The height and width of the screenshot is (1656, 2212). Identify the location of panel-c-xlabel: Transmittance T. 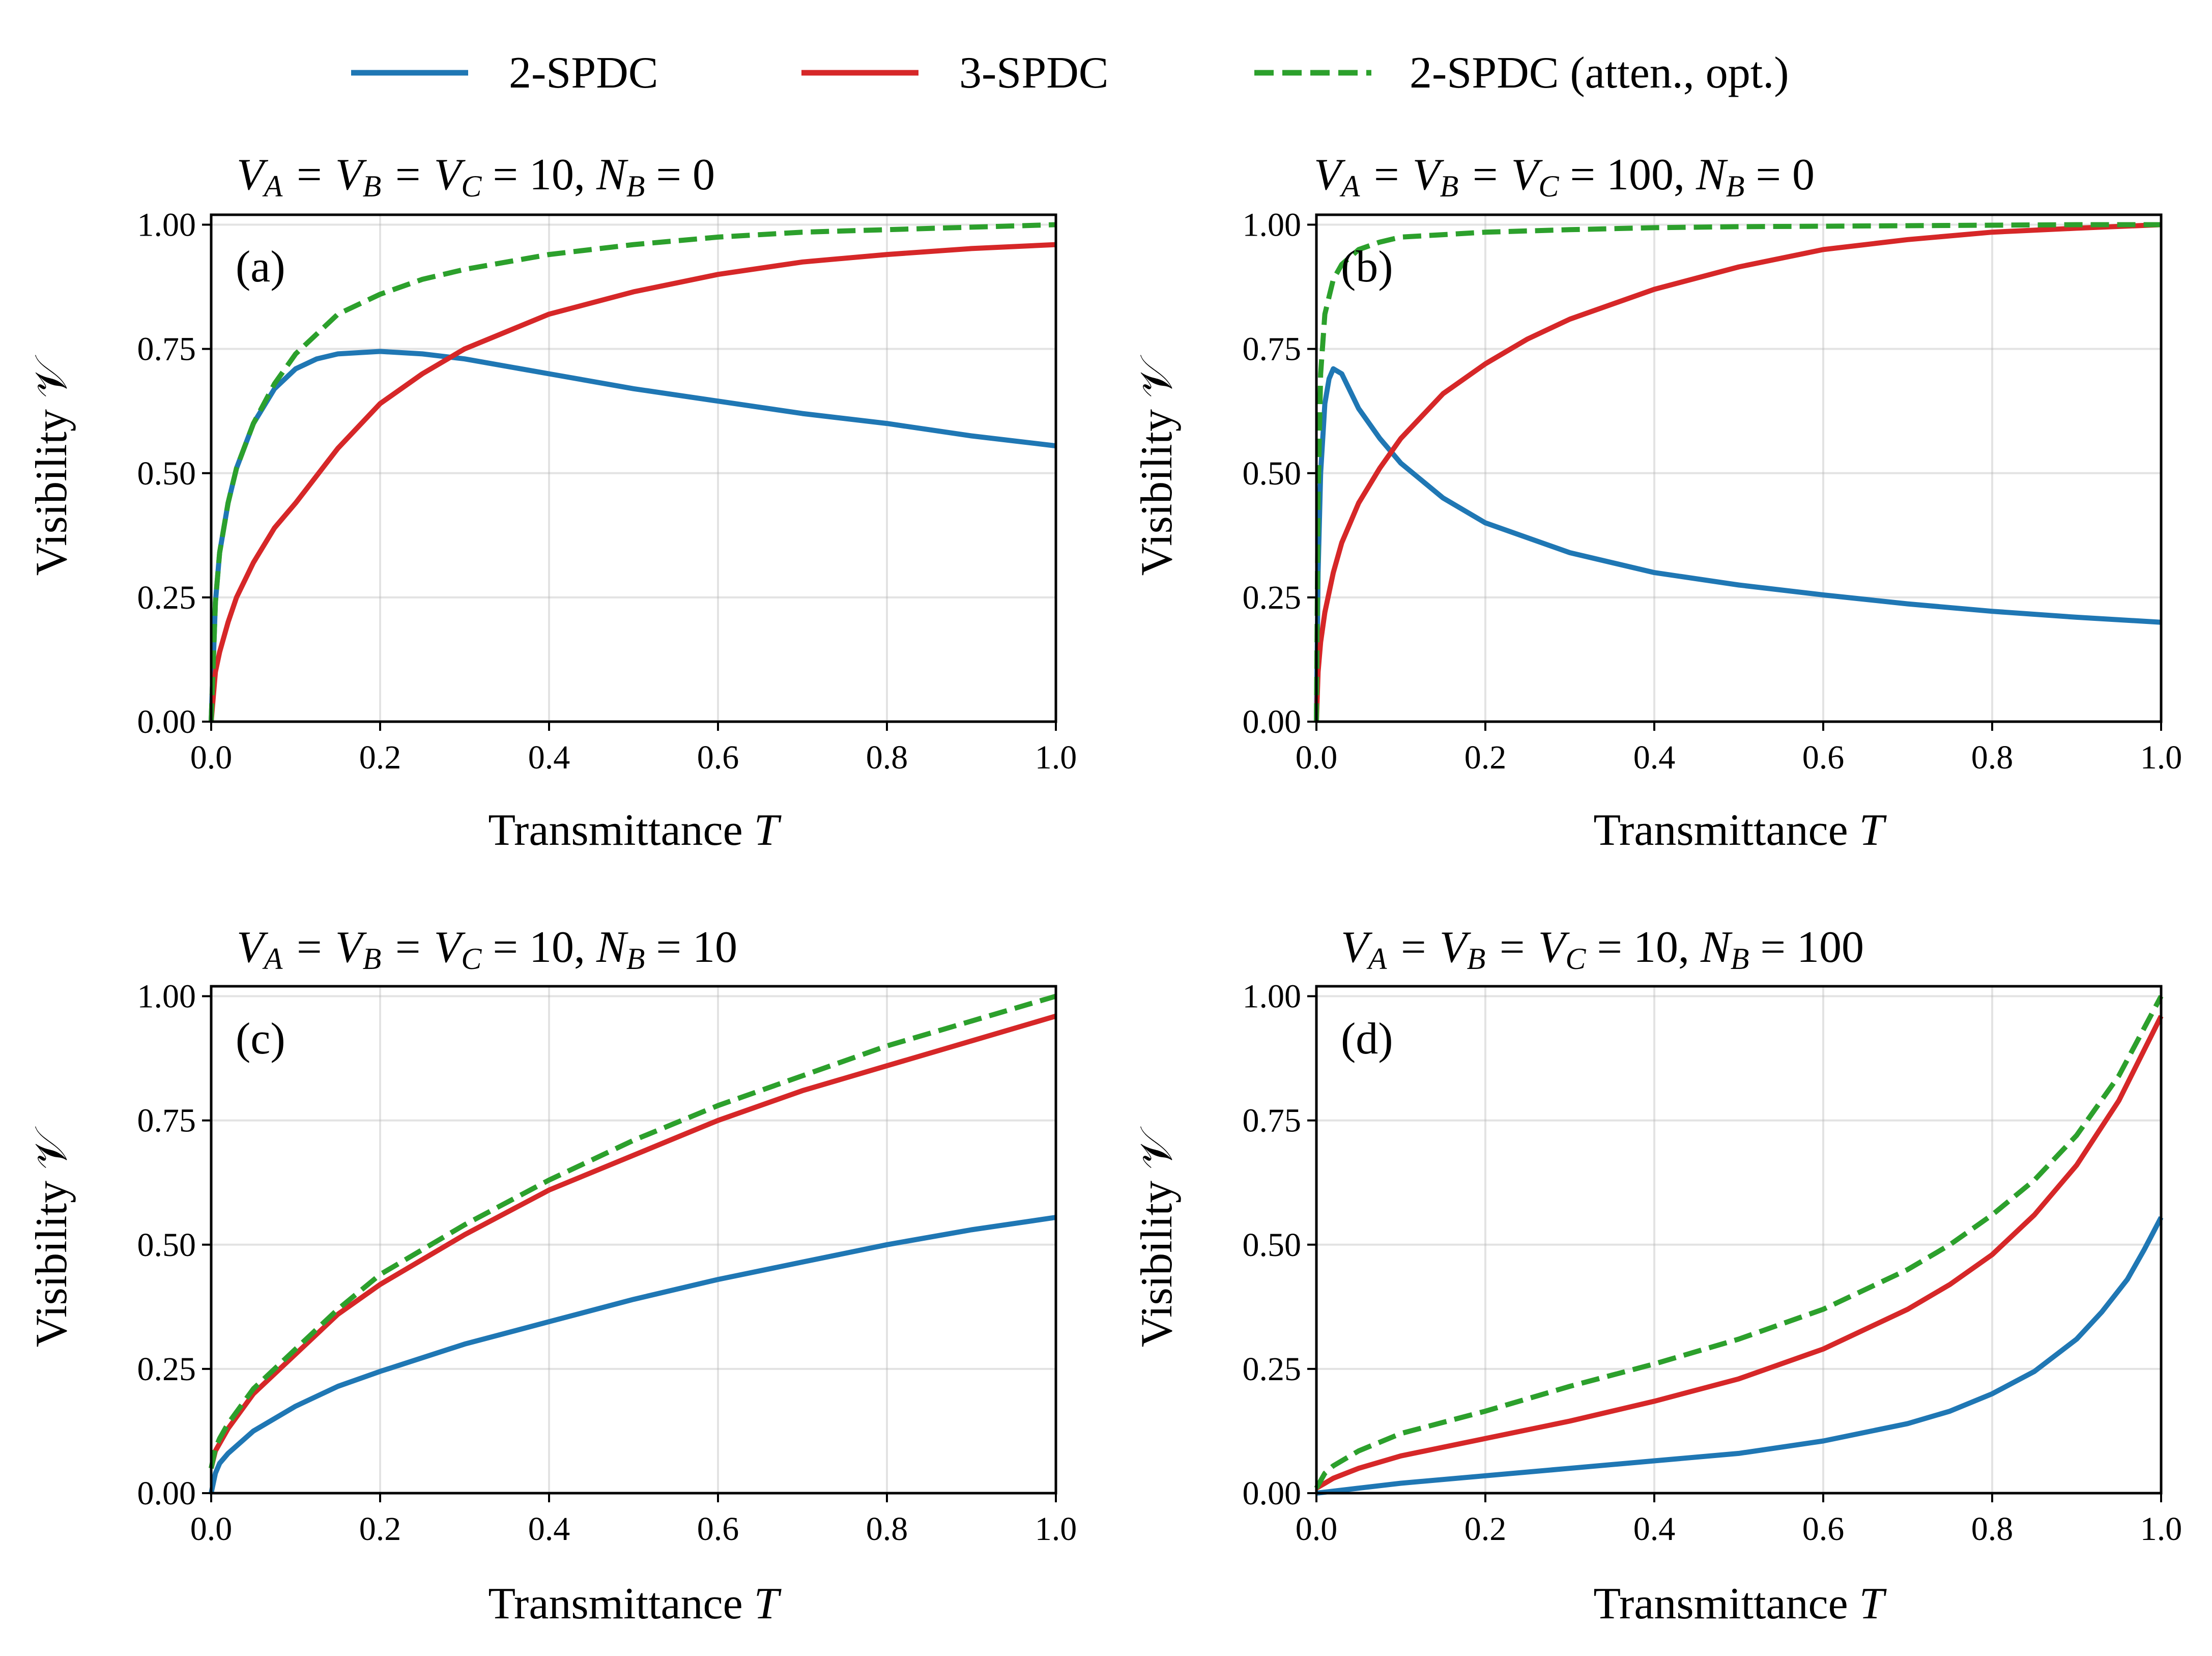
(635, 1604).